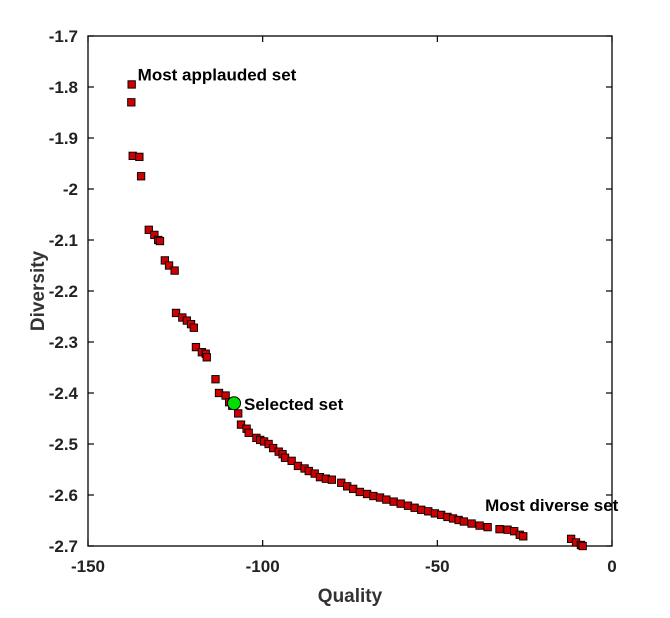  What do you see at coordinates (63, 342) in the screenshot?
I see `y-tick-label: -2.3` at bounding box center [63, 342].